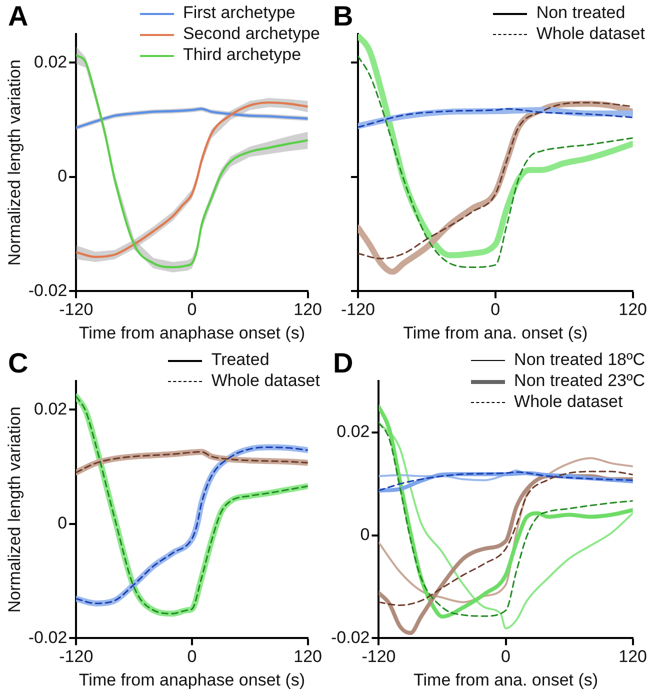 This screenshot has height=694, width=649. What do you see at coordinates (581, 12) in the screenshot?
I see `legend-label: Non treated` at bounding box center [581, 12].